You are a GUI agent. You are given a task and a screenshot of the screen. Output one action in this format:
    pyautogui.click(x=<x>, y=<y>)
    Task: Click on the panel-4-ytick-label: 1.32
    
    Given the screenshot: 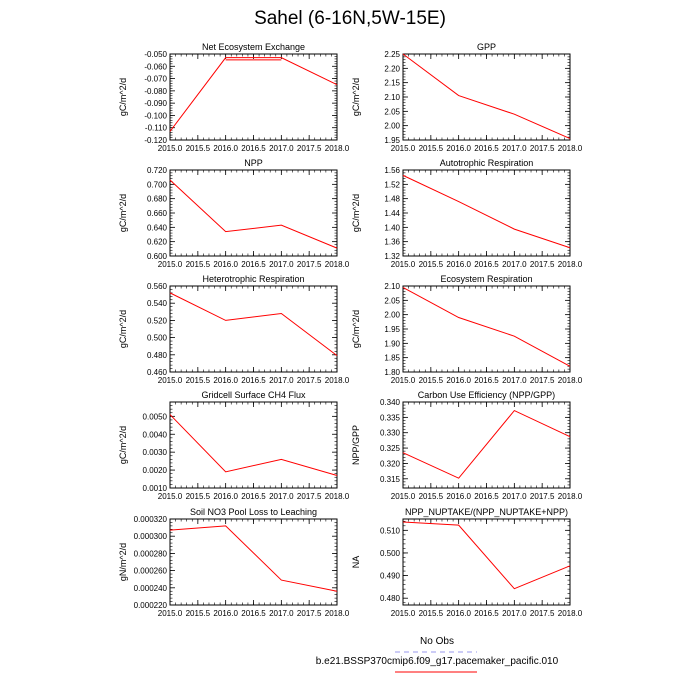 What is the action you would take?
    pyautogui.click(x=392, y=256)
    